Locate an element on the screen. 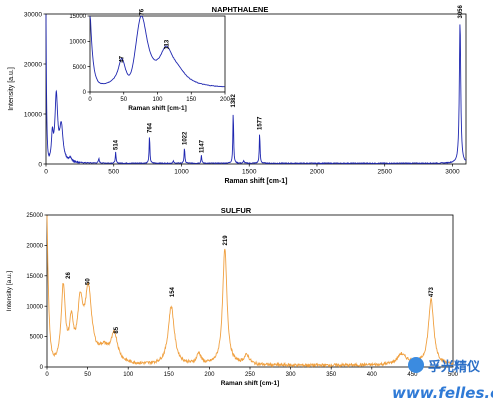 This screenshot has width=493, height=407. naphthalene-peak-label: 1022 is located at coordinates (185, 138).